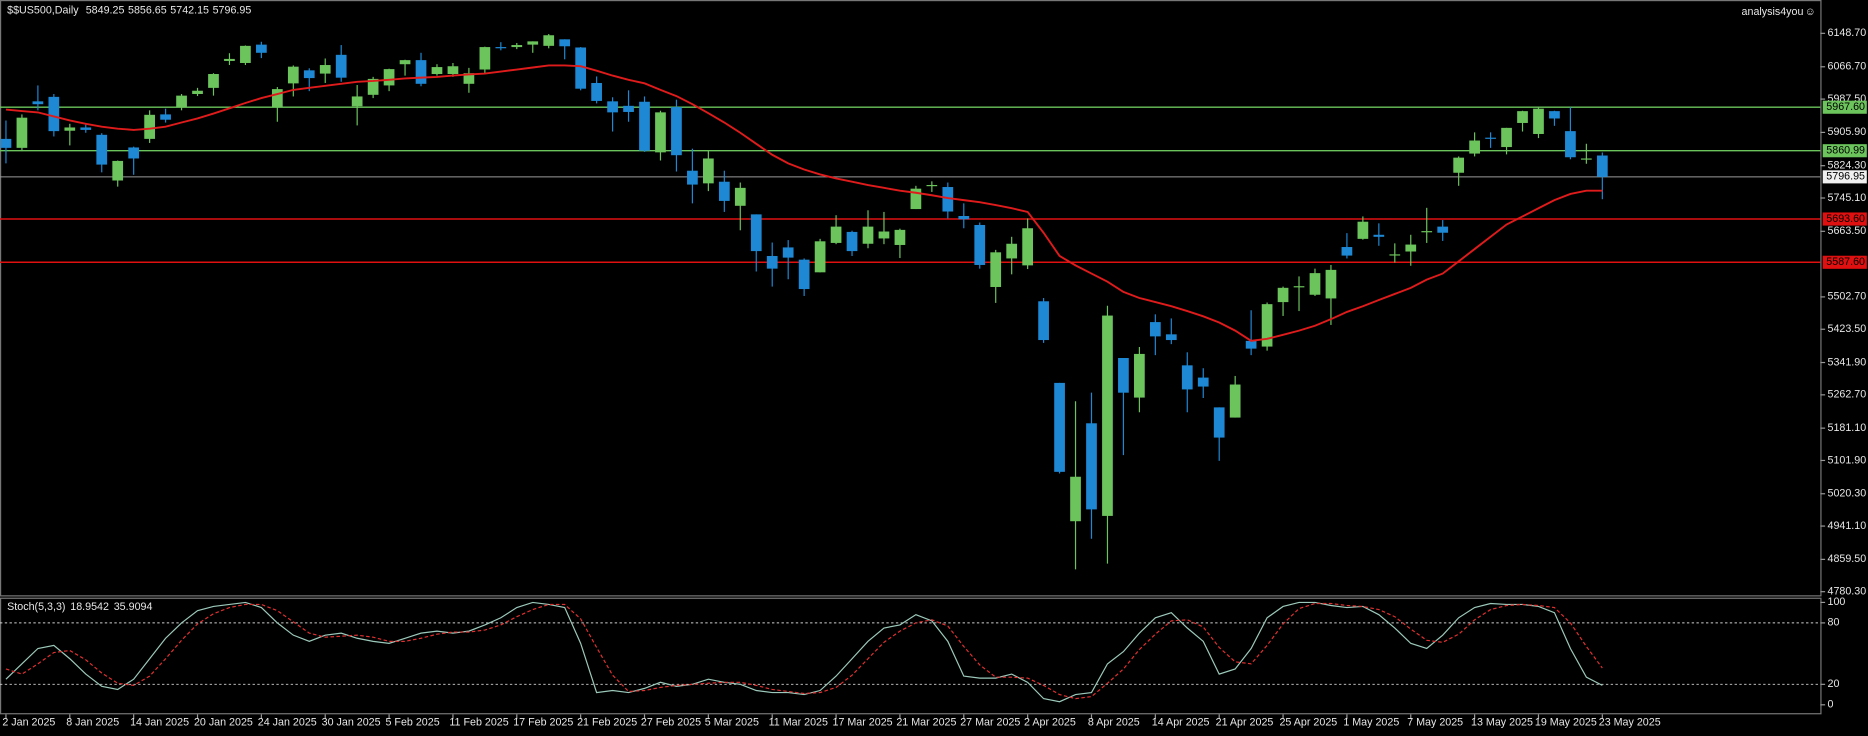 This screenshot has width=1868, height=736. Describe the element at coordinates (607, 722) in the screenshot. I see `x-tick-label: 21 Feb 2025` at that location.